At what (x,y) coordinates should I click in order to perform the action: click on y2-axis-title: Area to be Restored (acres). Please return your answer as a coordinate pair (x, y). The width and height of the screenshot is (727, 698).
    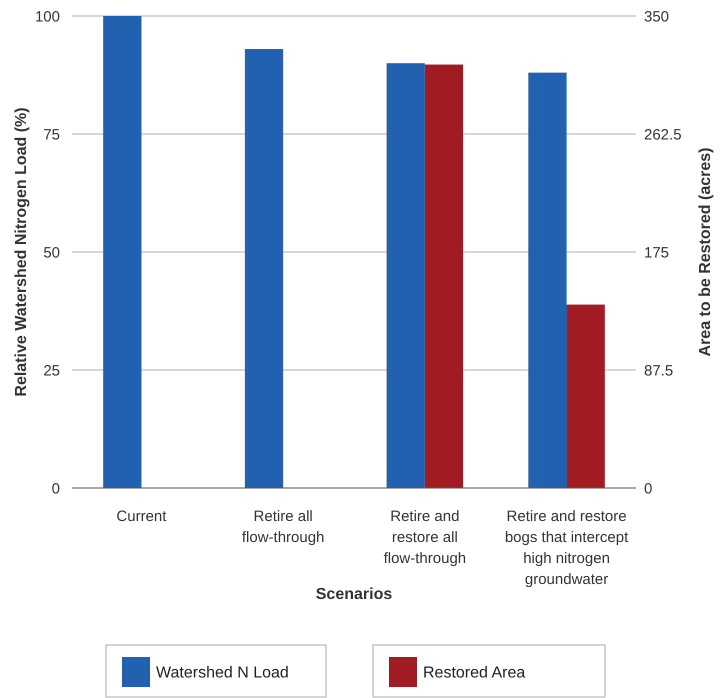
    Looking at the image, I should click on (705, 252).